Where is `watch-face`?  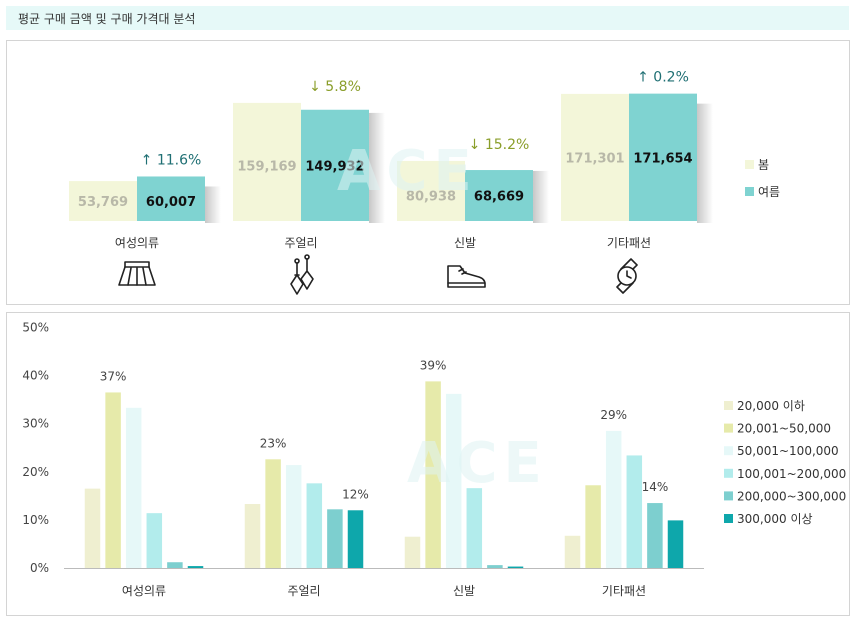
watch-face is located at coordinates (627, 276).